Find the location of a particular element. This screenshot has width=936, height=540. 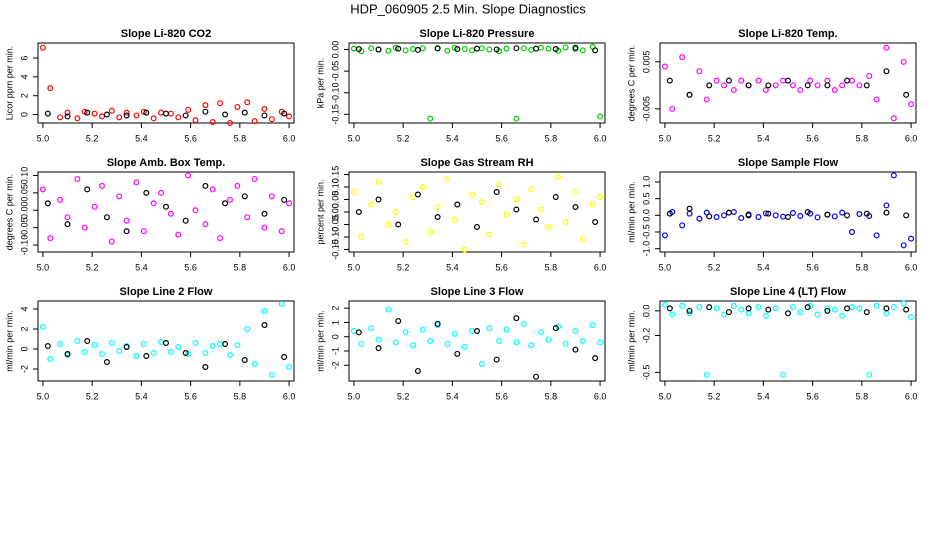

x-tick-label: 5.4 is located at coordinates (452, 396).